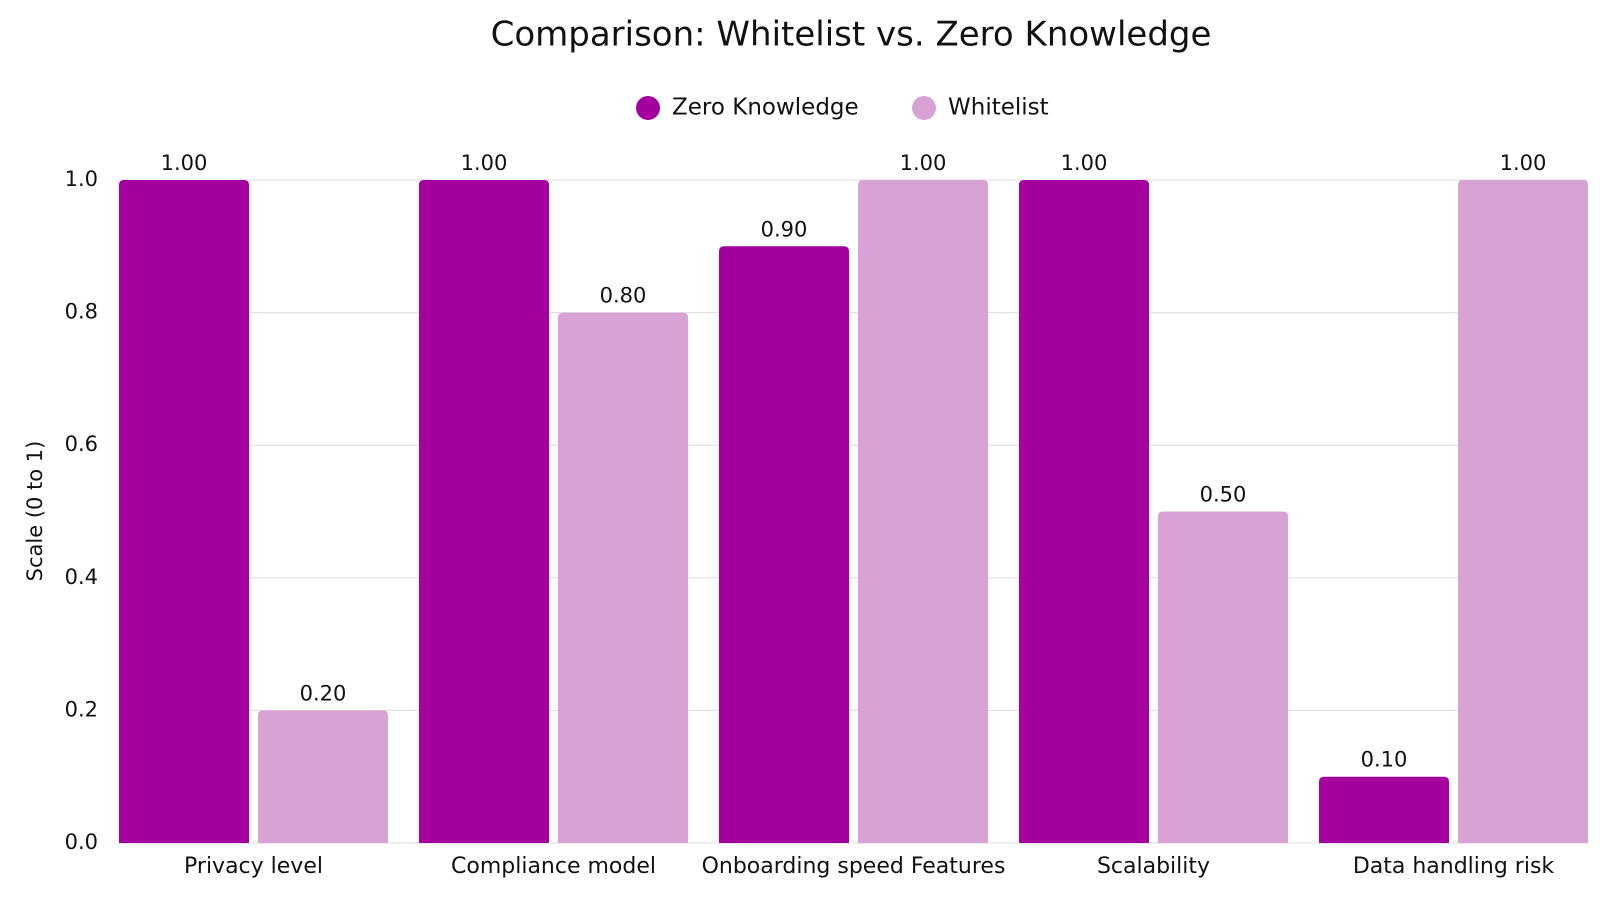  Describe the element at coordinates (1153, 866) in the screenshot. I see `x-tick-label: Scalability` at that location.